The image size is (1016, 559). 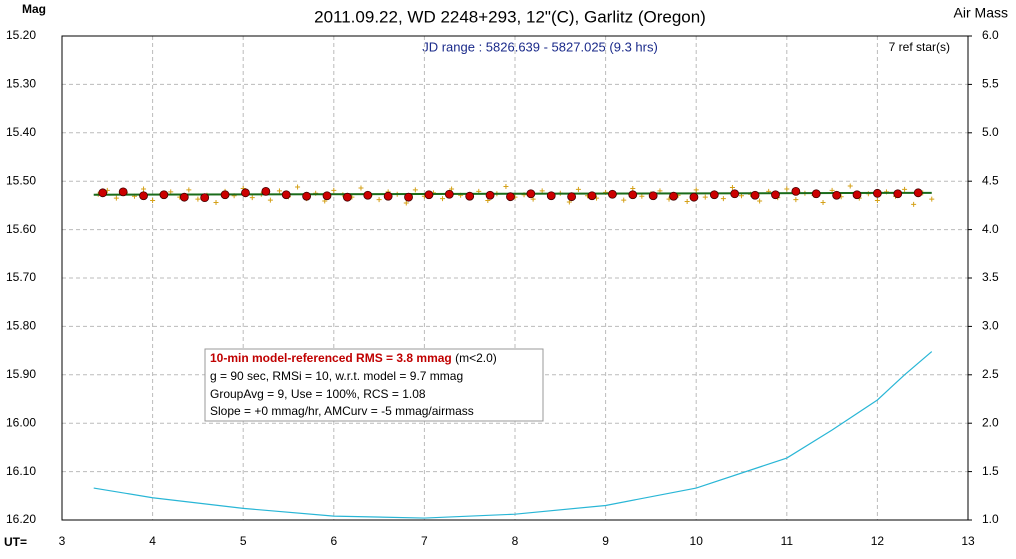 What do you see at coordinates (990, 180) in the screenshot?
I see `y2-tick-label: 4.5` at bounding box center [990, 180].